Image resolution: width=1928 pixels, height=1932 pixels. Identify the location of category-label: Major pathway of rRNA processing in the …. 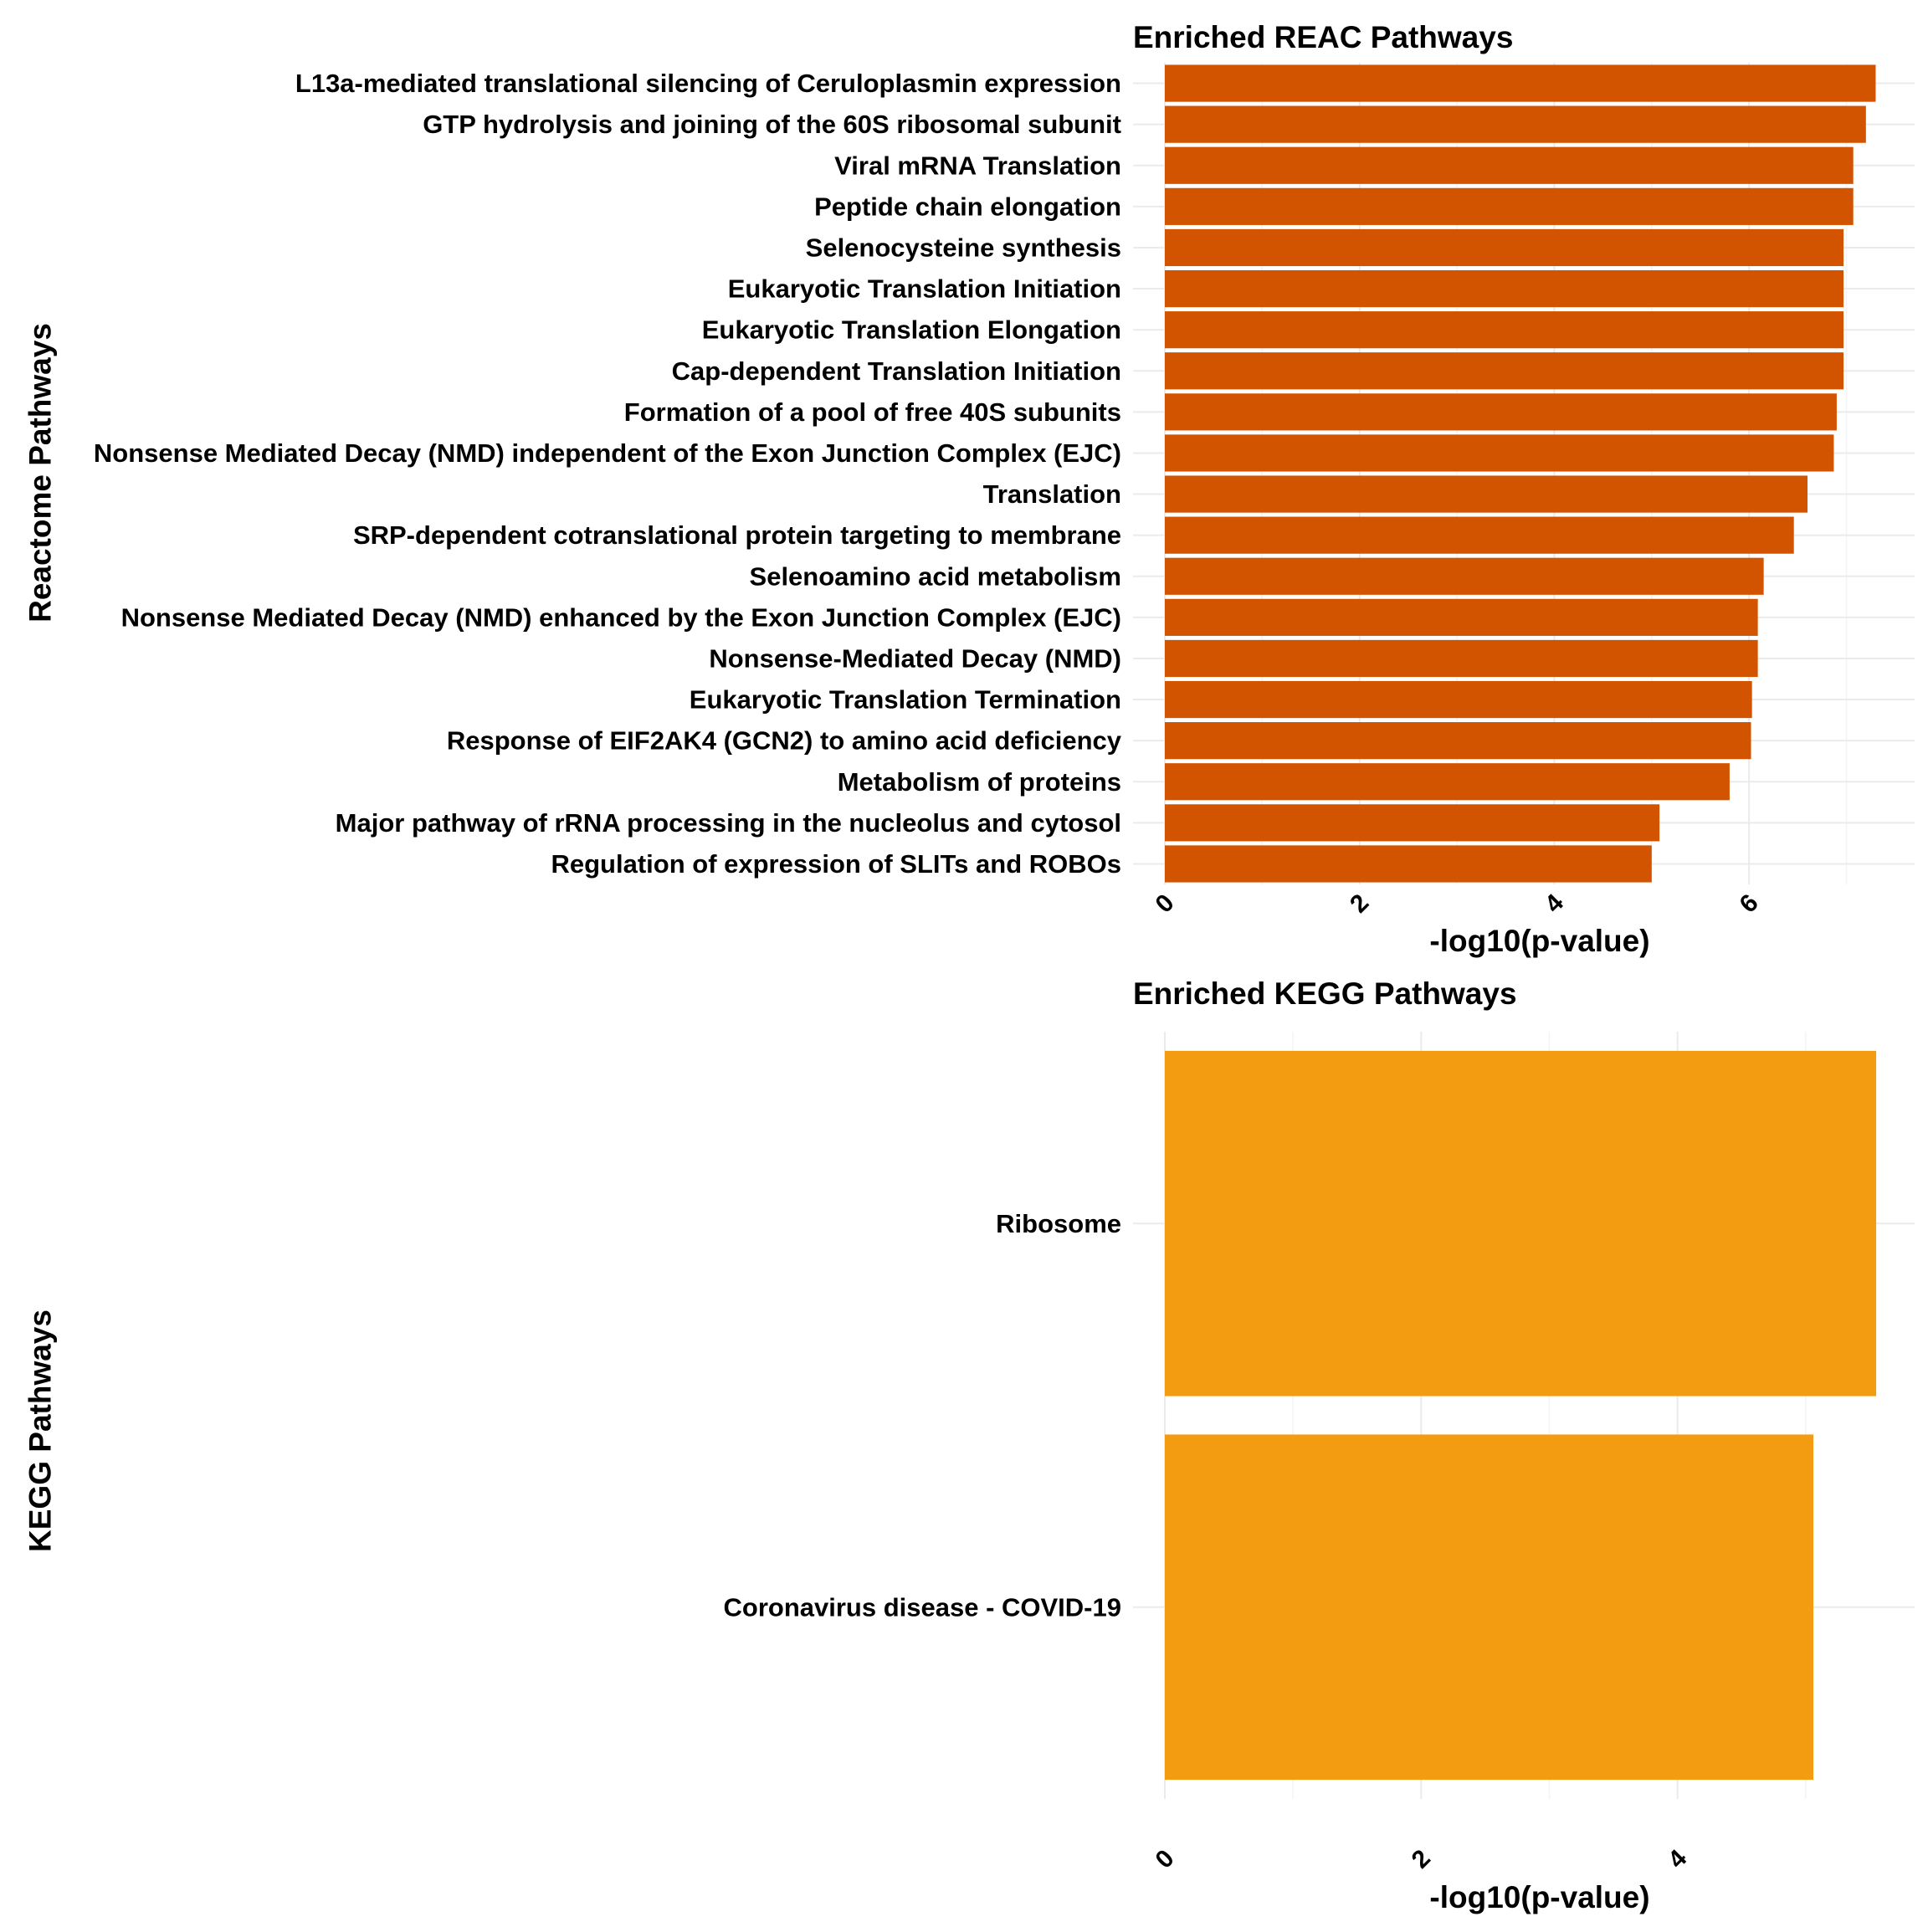
(728, 823).